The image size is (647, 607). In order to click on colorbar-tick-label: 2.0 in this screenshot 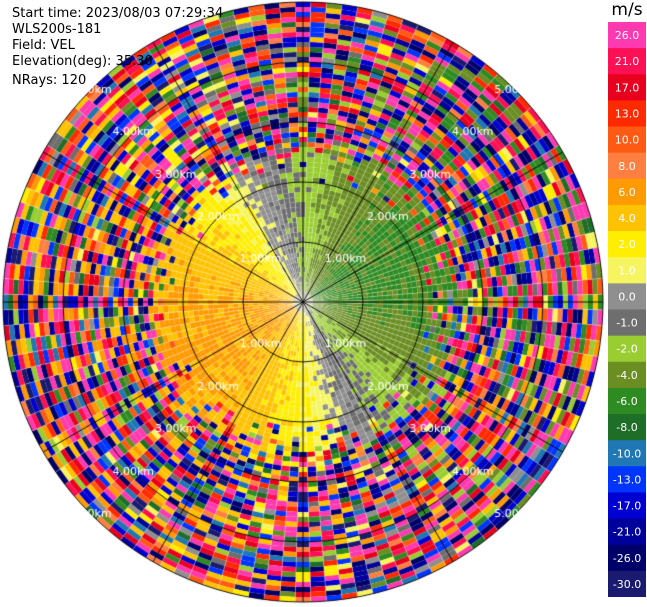, I will do `click(627, 244)`.